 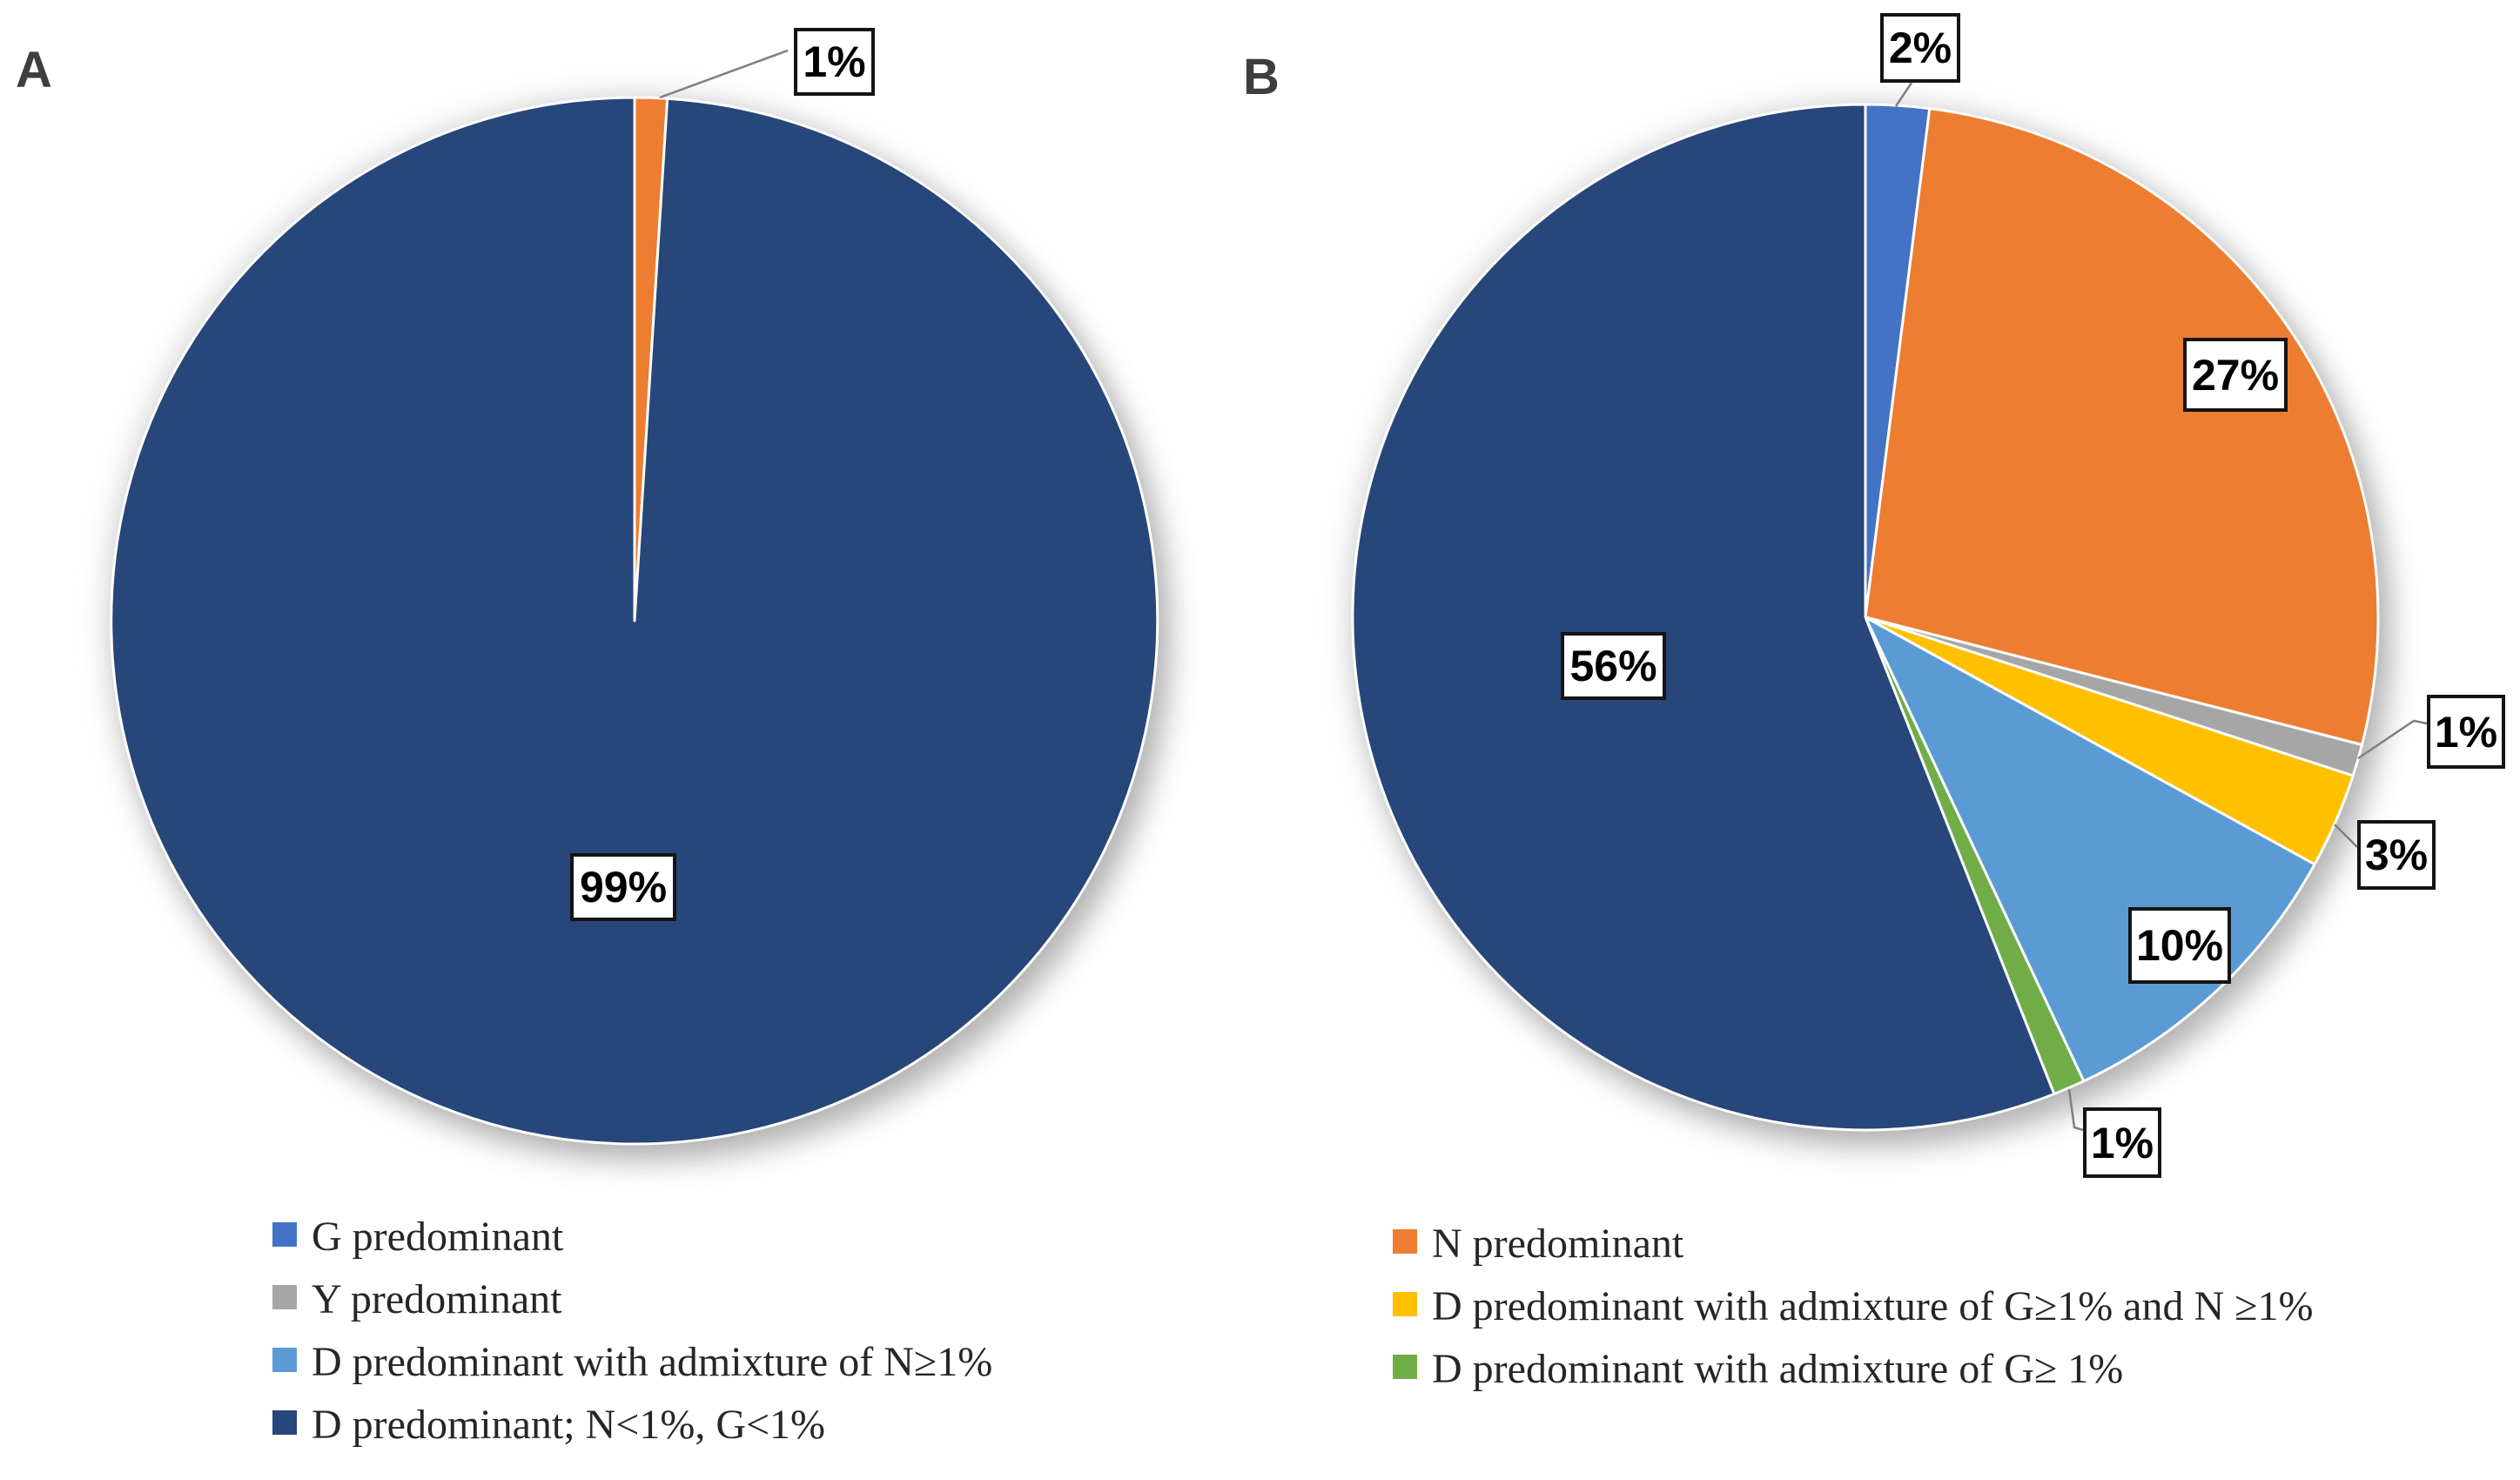 I want to click on percent-label-b-2pct: 2%, so click(x=1920, y=48).